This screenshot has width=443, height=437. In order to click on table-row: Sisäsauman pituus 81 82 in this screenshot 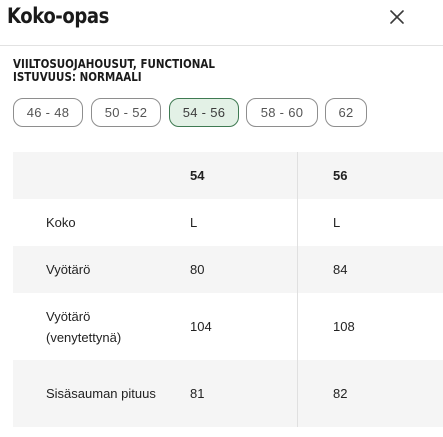, I will do `click(228, 393)`.